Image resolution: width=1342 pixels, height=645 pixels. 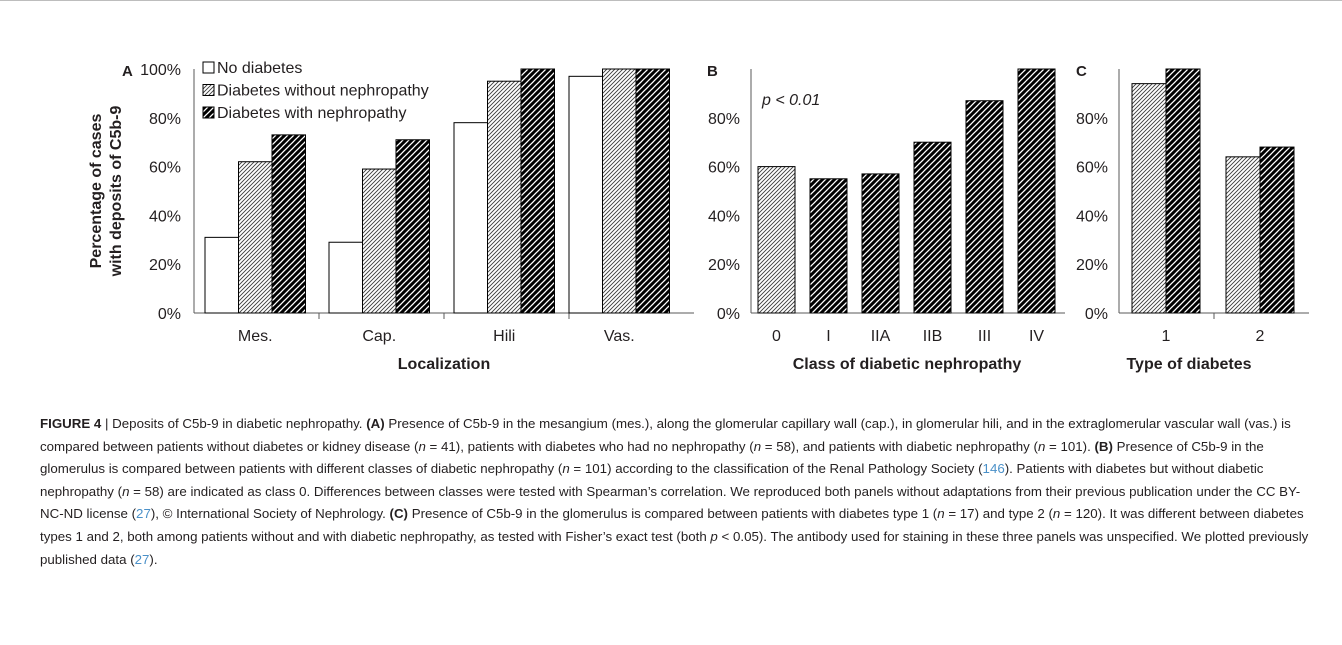 What do you see at coordinates (160, 70) in the screenshot?
I see `y-tick-label: 100%` at bounding box center [160, 70].